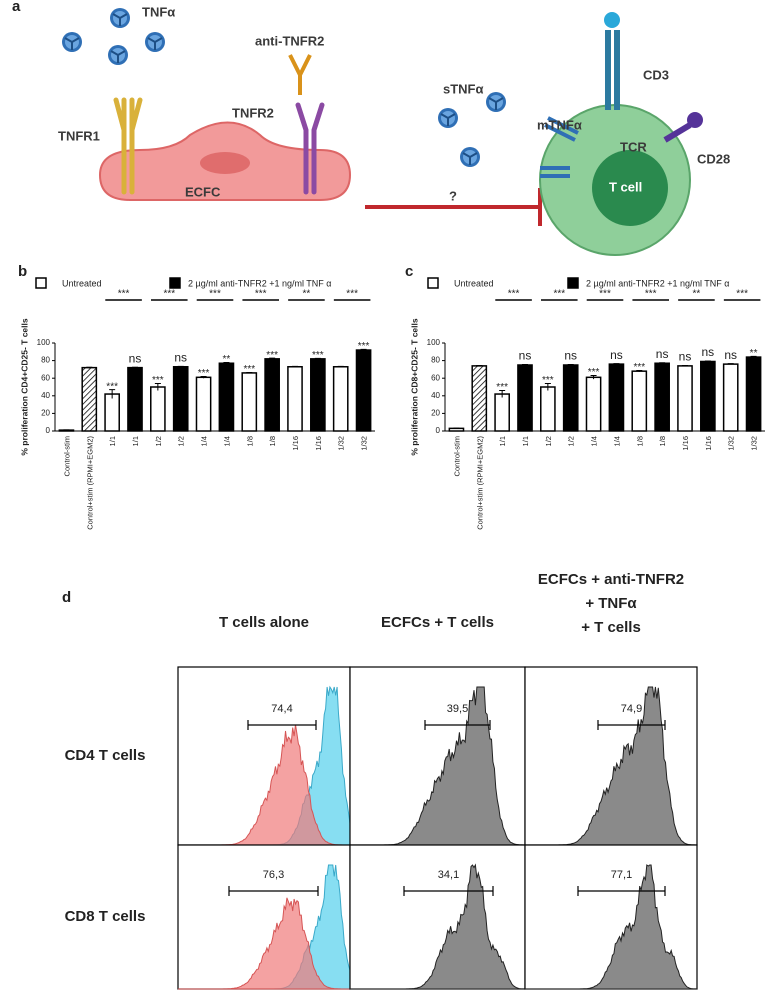  I want to click on x-tick-label: 1/8, so click(662, 441).